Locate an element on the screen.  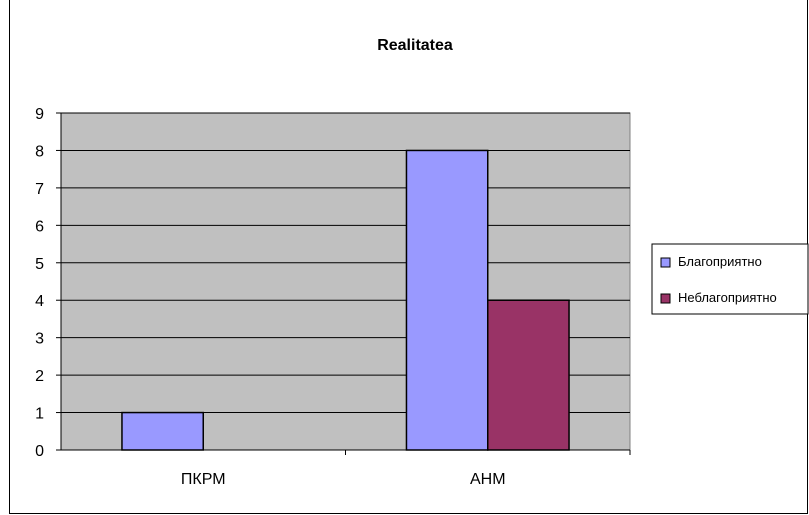
y-tick-label: 6 is located at coordinates (39, 226).